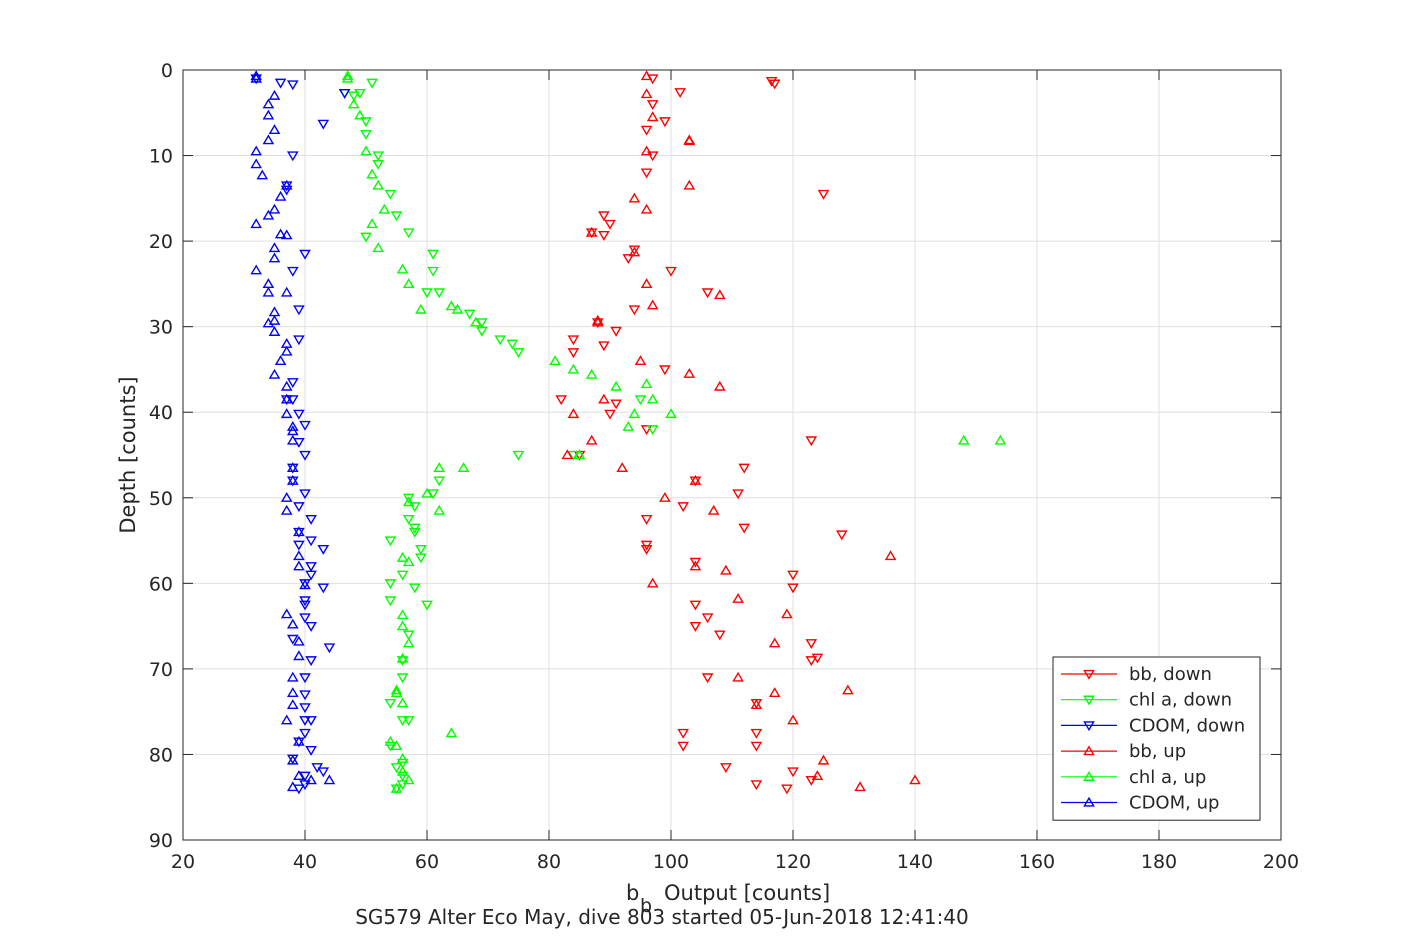  I want to click on x-tick-label: 160, so click(1037, 862).